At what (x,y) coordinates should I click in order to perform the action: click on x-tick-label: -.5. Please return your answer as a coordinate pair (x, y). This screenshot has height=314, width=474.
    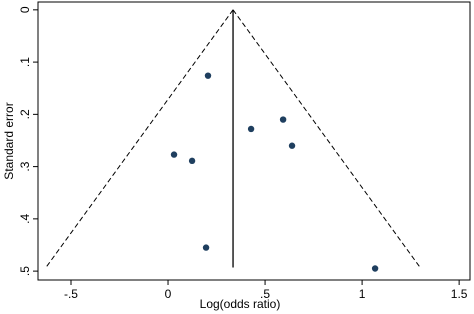
    Looking at the image, I should click on (71, 294).